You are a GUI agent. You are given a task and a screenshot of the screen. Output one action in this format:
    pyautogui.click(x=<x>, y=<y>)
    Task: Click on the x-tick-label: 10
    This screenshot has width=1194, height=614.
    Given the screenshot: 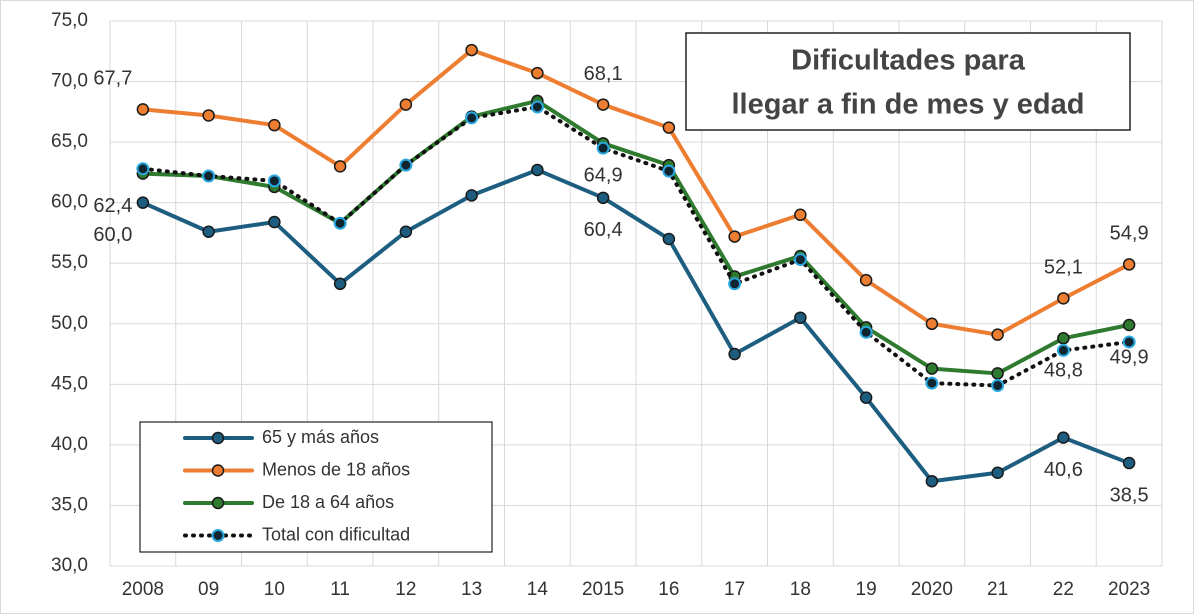 What is the action you would take?
    pyautogui.click(x=274, y=589)
    